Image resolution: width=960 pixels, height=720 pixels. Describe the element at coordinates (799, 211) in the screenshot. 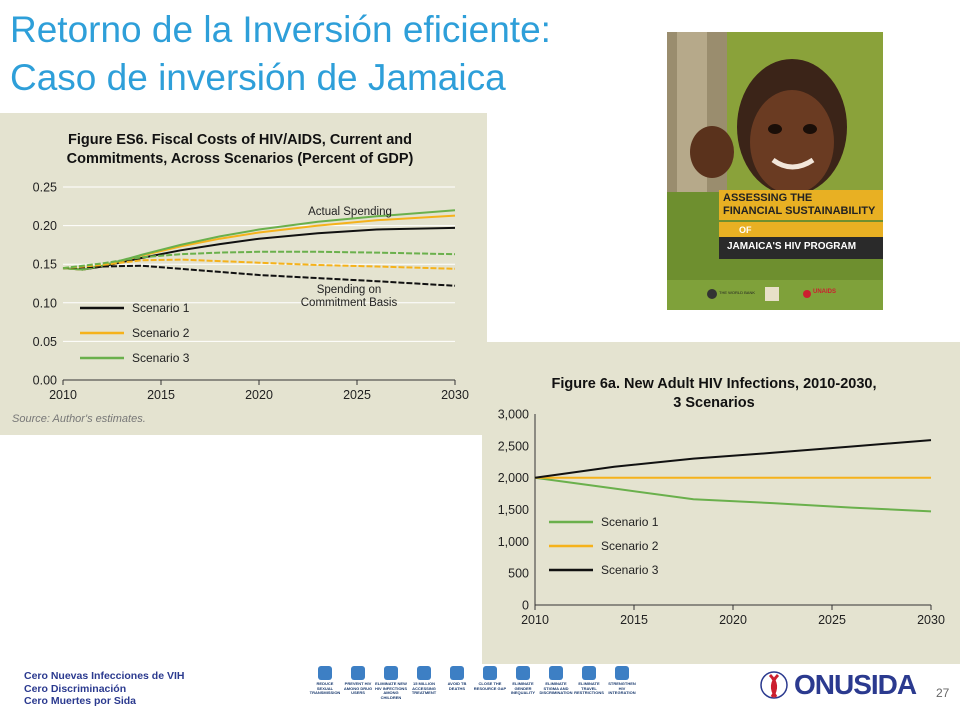

I see `cover-title-line2: FINANCIAL SUSTAINABILITY` at that location.